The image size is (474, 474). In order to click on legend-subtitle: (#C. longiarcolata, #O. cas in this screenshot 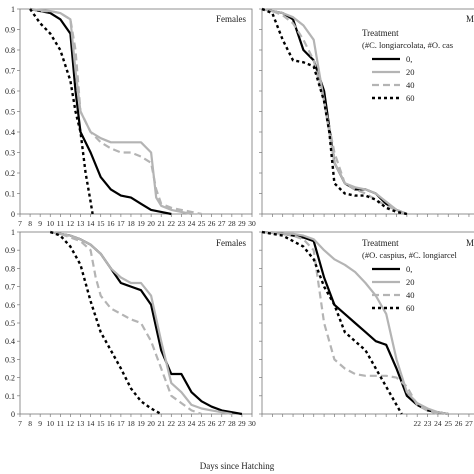, I will do `click(407, 45)`.